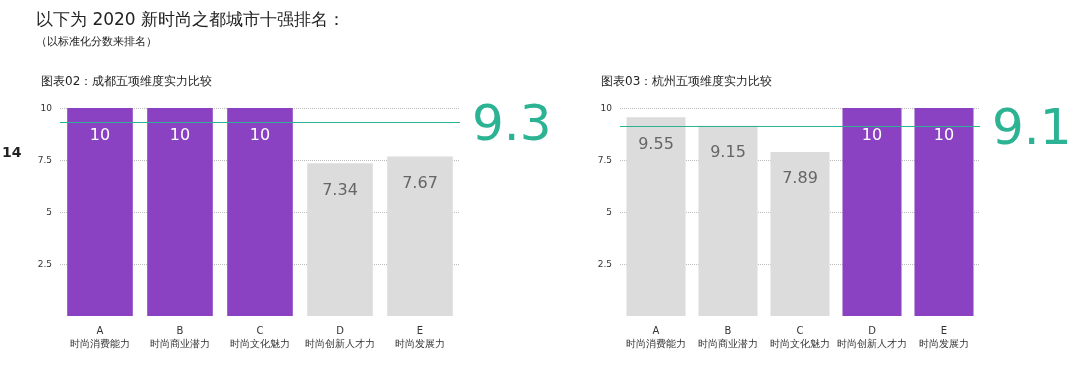 The height and width of the screenshot is (378, 1080). Describe the element at coordinates (127, 81) in the screenshot. I see `chart-title: 图表02：成都五项维度实力比较` at that location.